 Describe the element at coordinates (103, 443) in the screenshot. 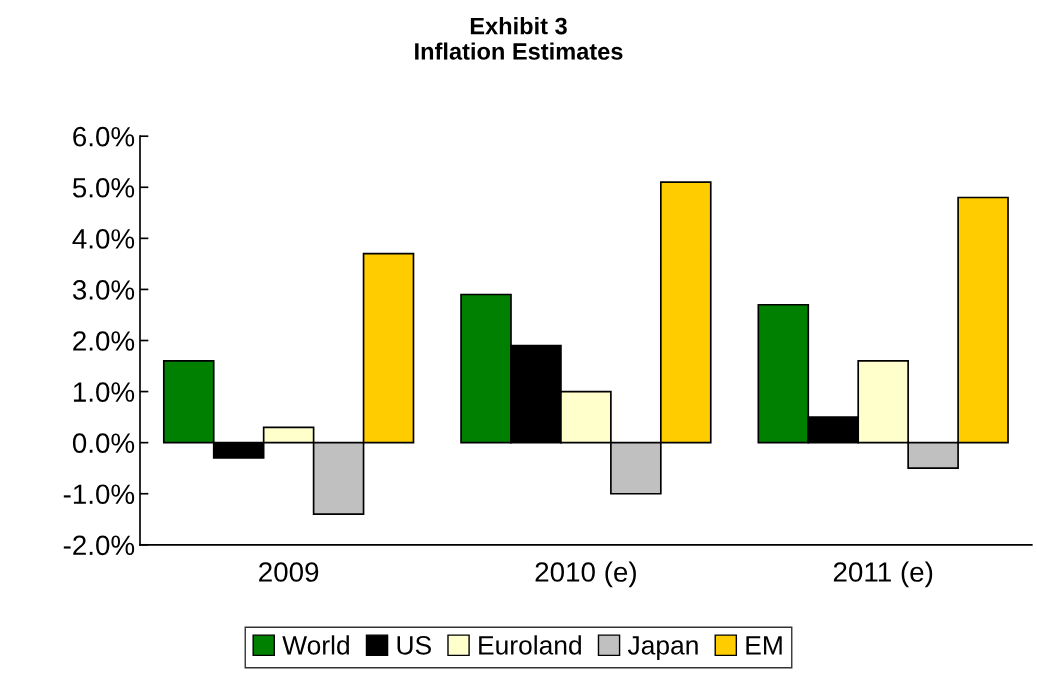

I see `y-tick-label: 0.0%` at that location.